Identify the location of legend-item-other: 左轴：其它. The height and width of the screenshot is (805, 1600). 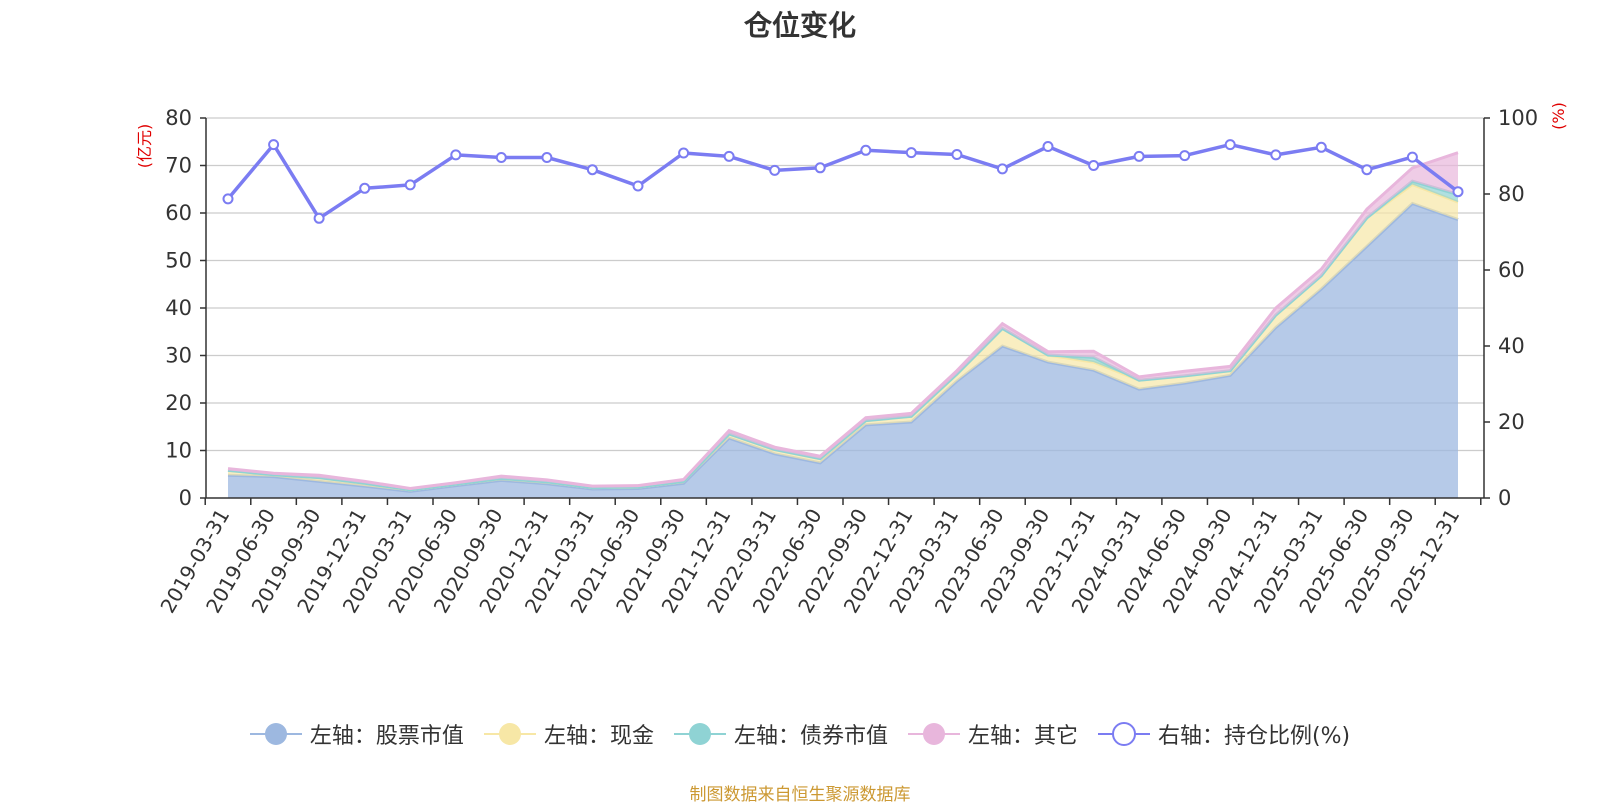
(992, 734).